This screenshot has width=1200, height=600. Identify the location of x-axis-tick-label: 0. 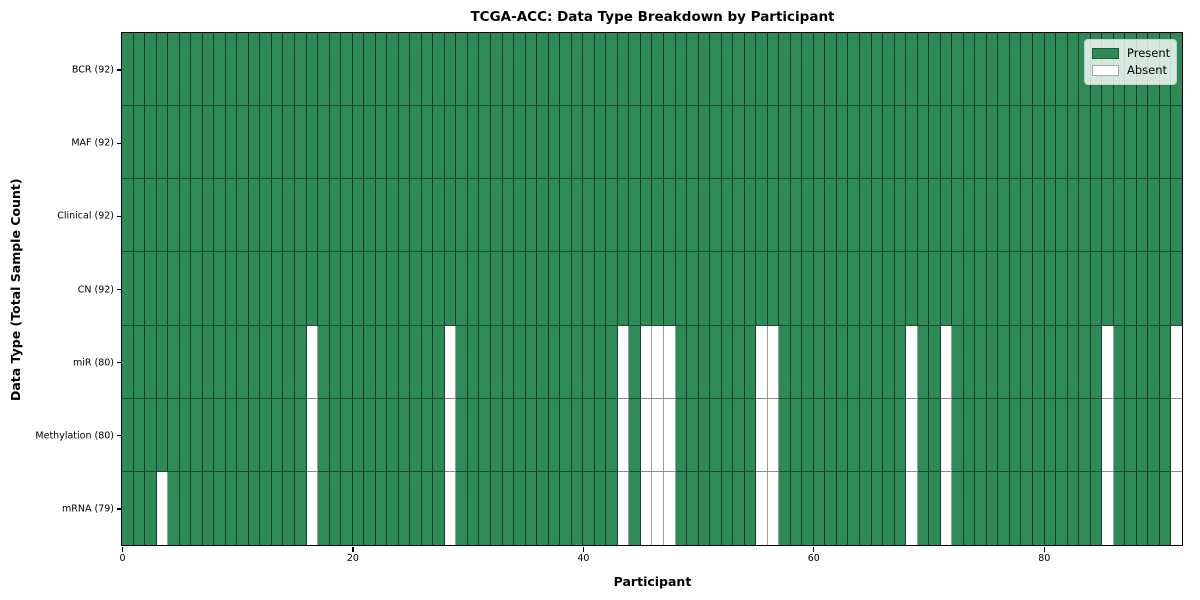
(122, 558).